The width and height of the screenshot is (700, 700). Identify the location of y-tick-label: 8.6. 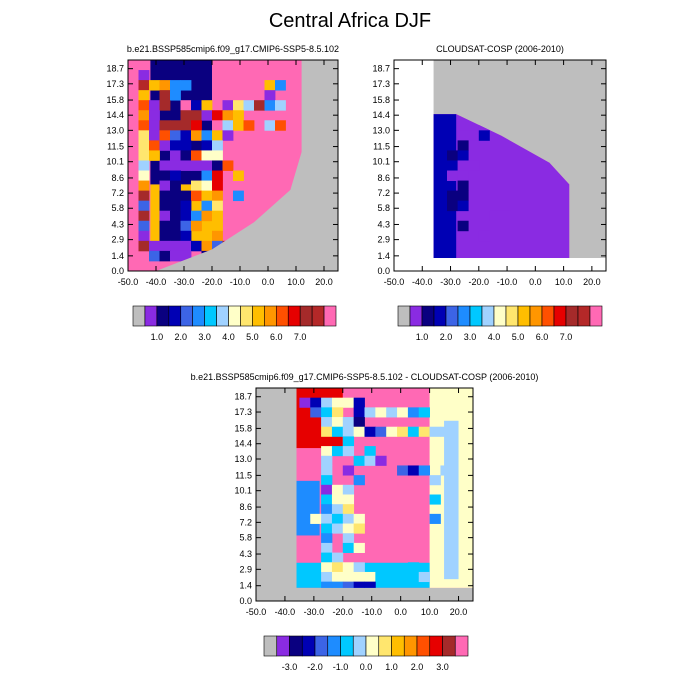
(245, 507).